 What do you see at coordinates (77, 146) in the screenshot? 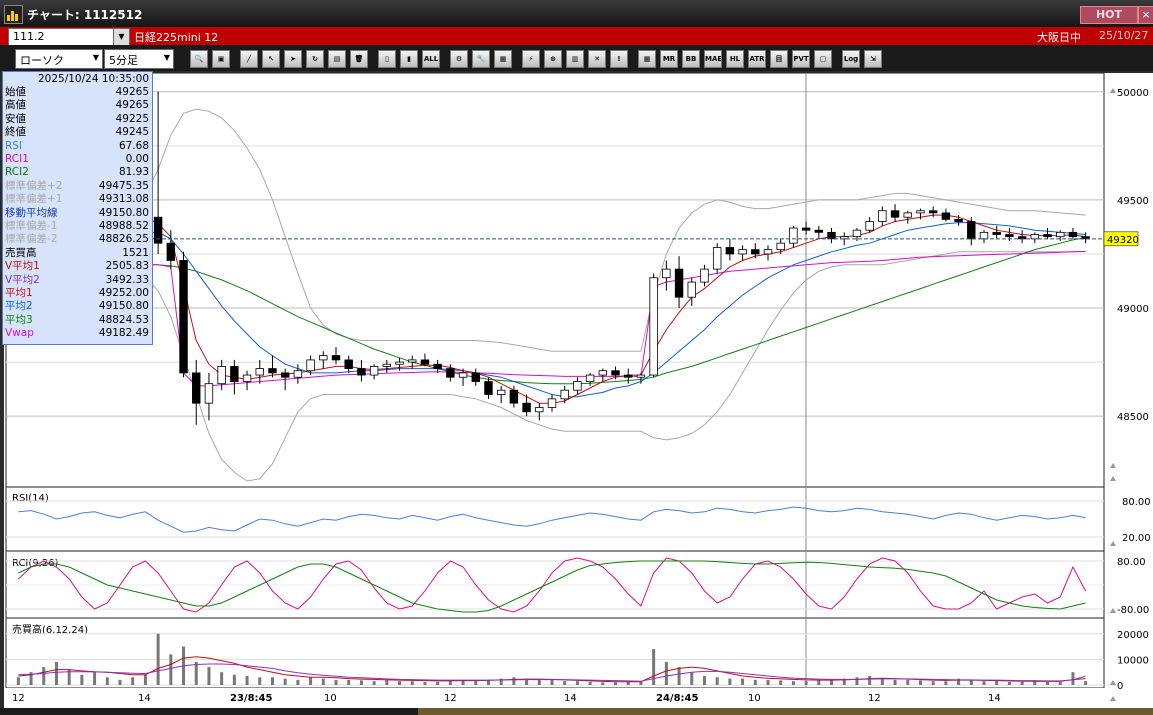
I see `info-row: RSI 67.68` at bounding box center [77, 146].